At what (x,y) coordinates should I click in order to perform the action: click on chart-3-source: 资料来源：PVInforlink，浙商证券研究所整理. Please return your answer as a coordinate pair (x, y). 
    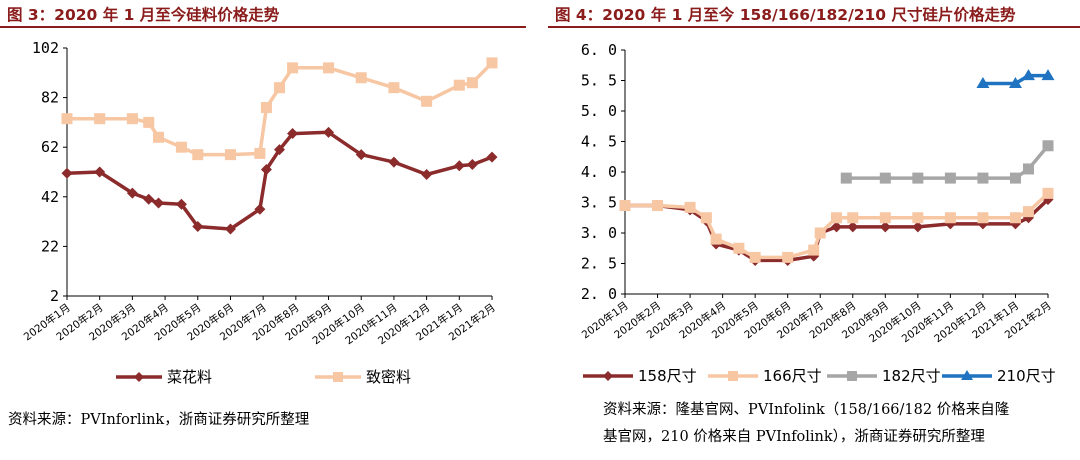
    Looking at the image, I should click on (159, 420).